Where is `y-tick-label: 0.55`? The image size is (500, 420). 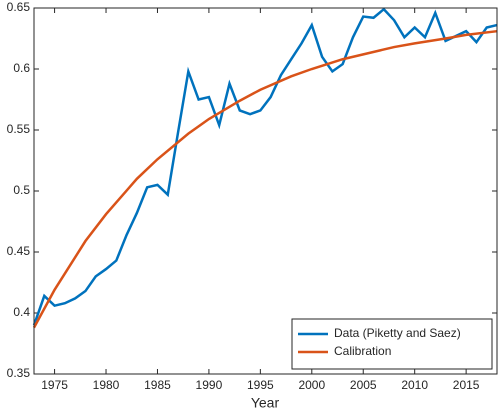 y-tick-label: 0.55 is located at coordinates (19, 129).